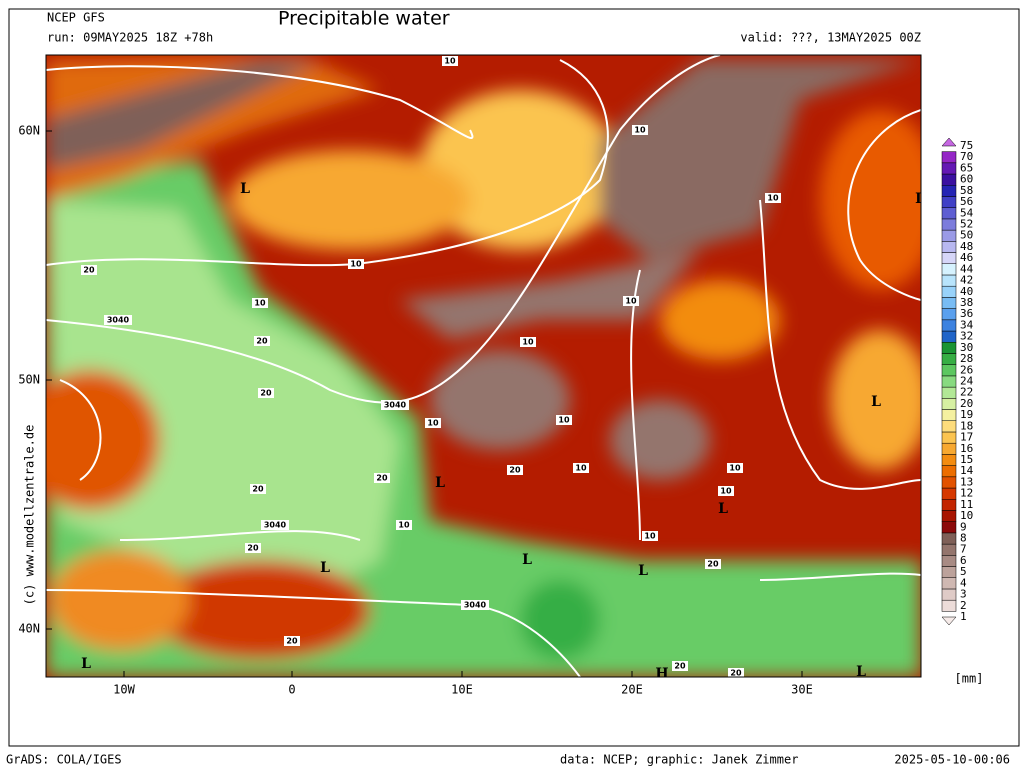  What do you see at coordinates (966, 145) in the screenshot?
I see `colorbar-label: 75` at bounding box center [966, 145].